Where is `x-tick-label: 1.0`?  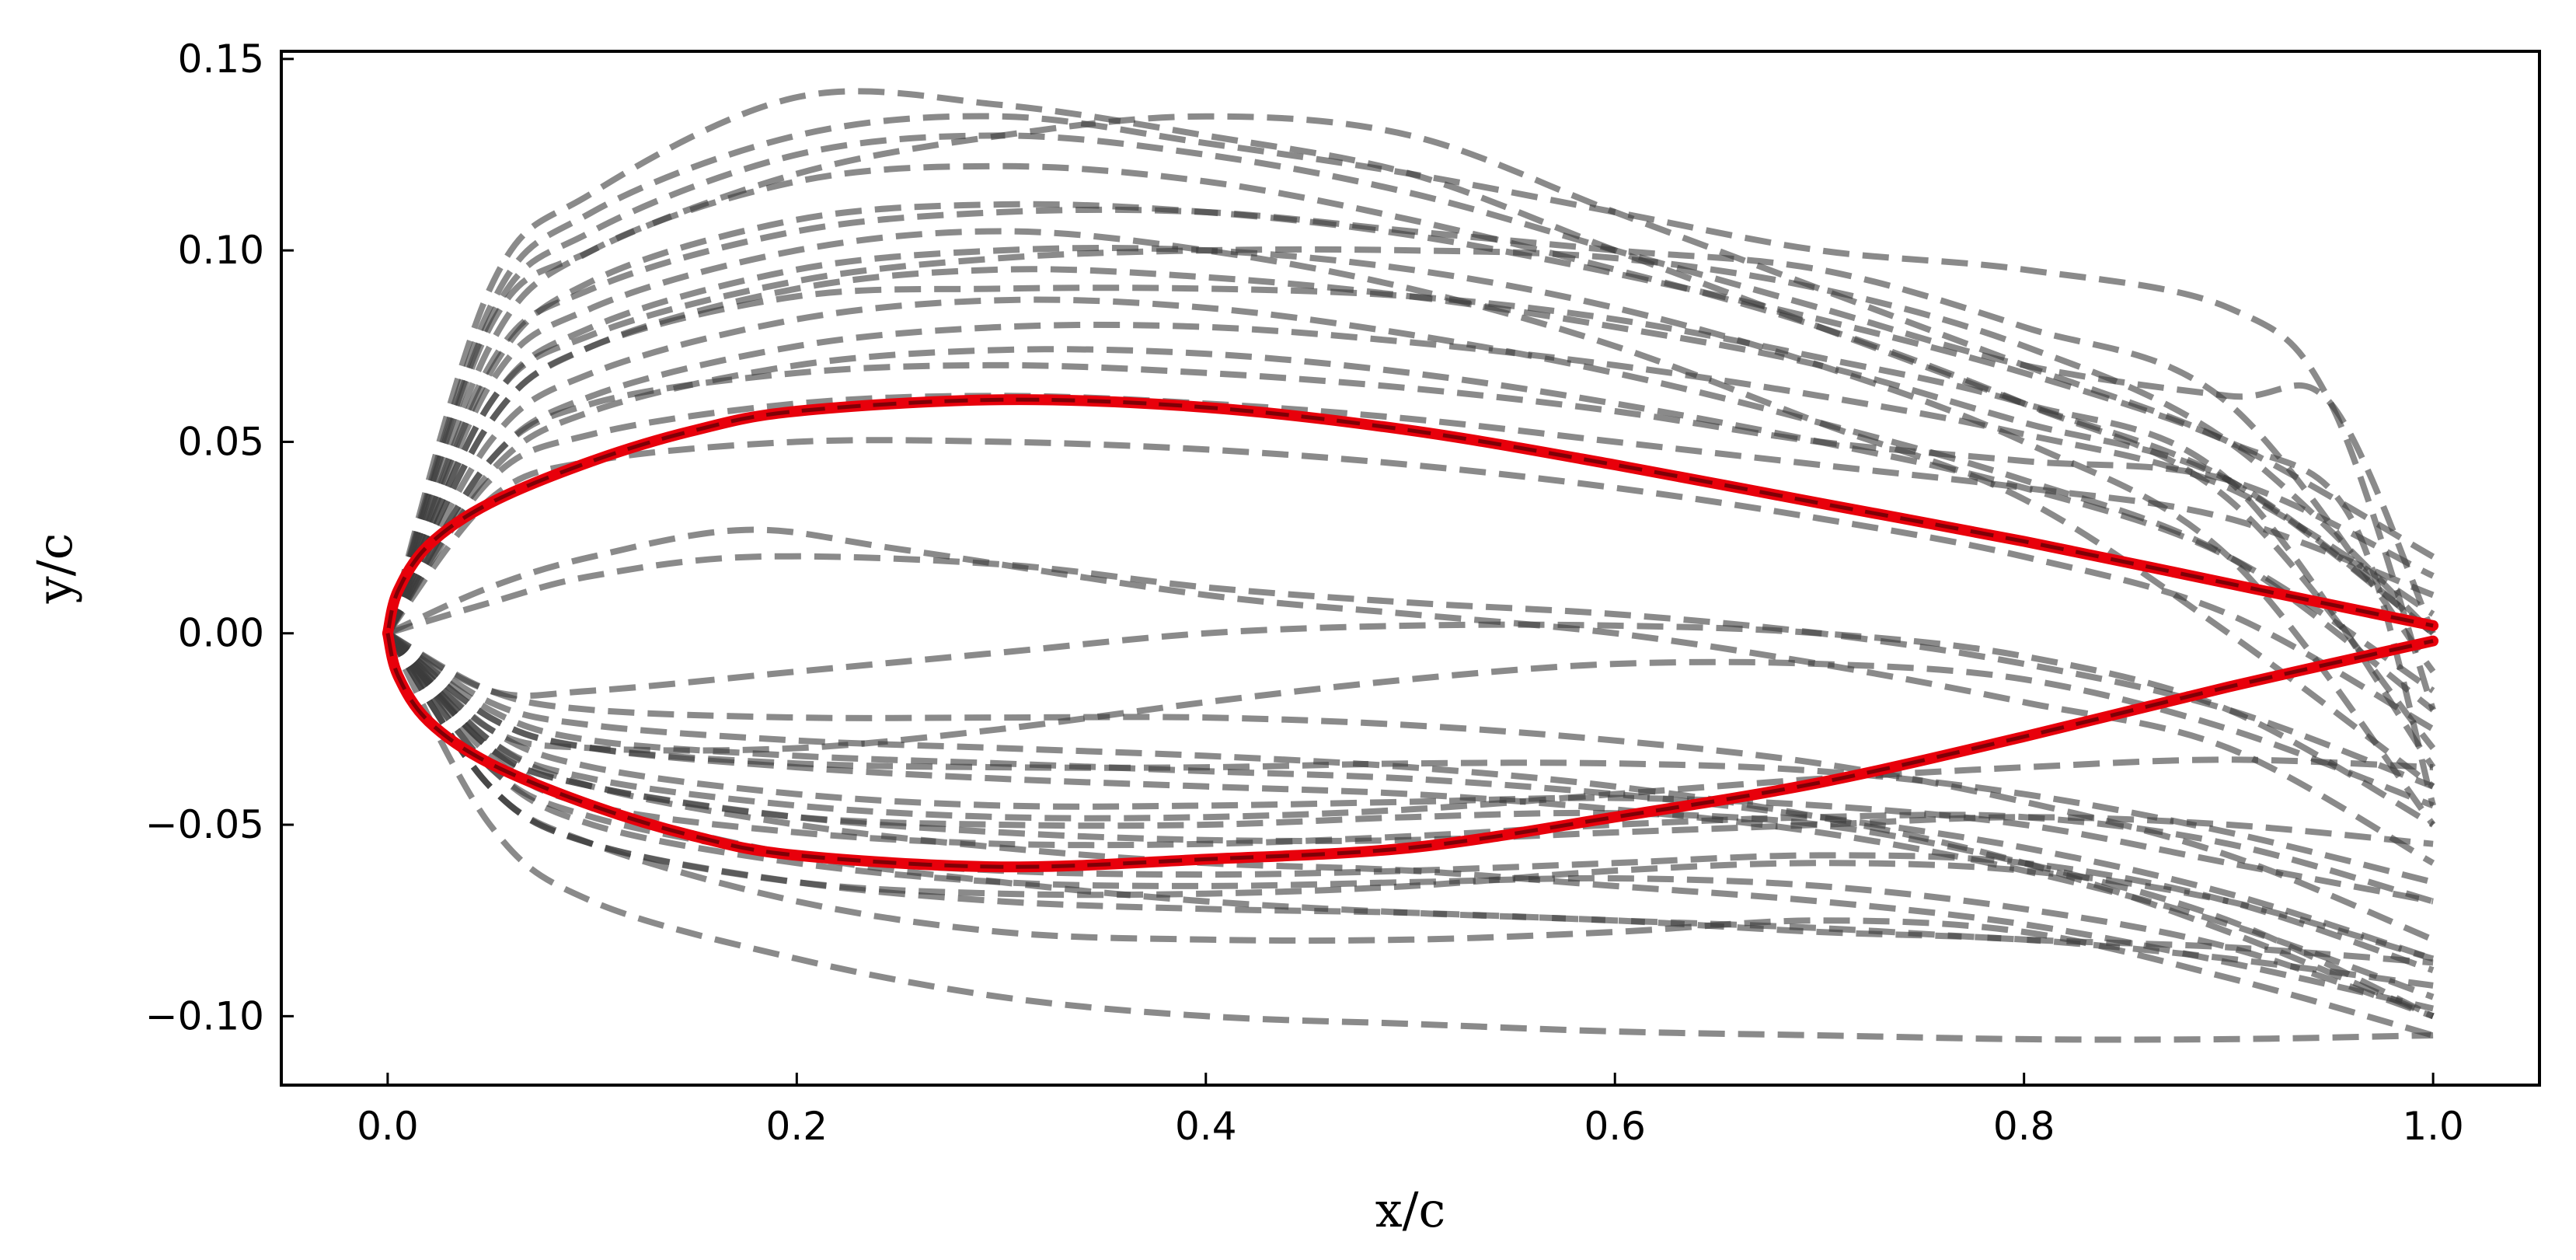
x-tick-label: 1.0 is located at coordinates (2433, 1127).